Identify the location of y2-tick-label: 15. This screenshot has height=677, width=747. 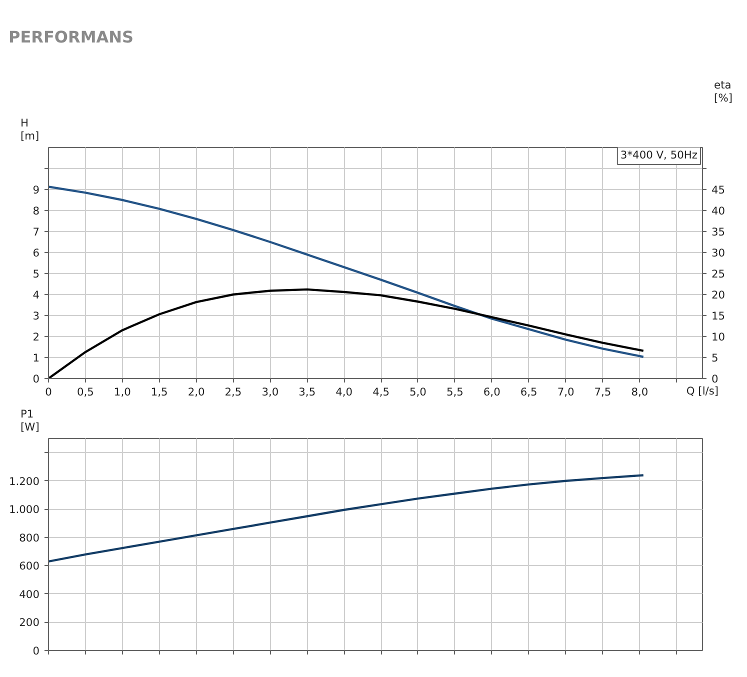
(719, 316).